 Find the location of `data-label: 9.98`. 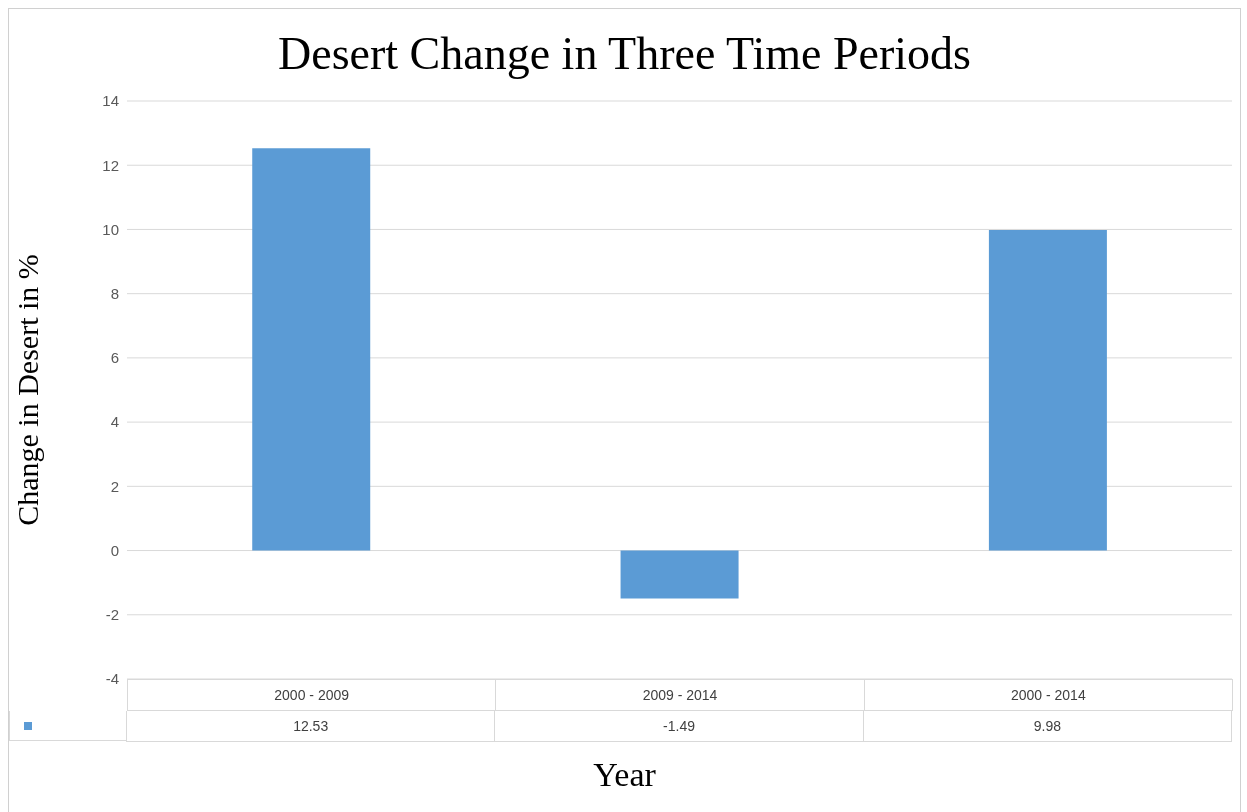

data-label: 9.98 is located at coordinates (1046, 726).